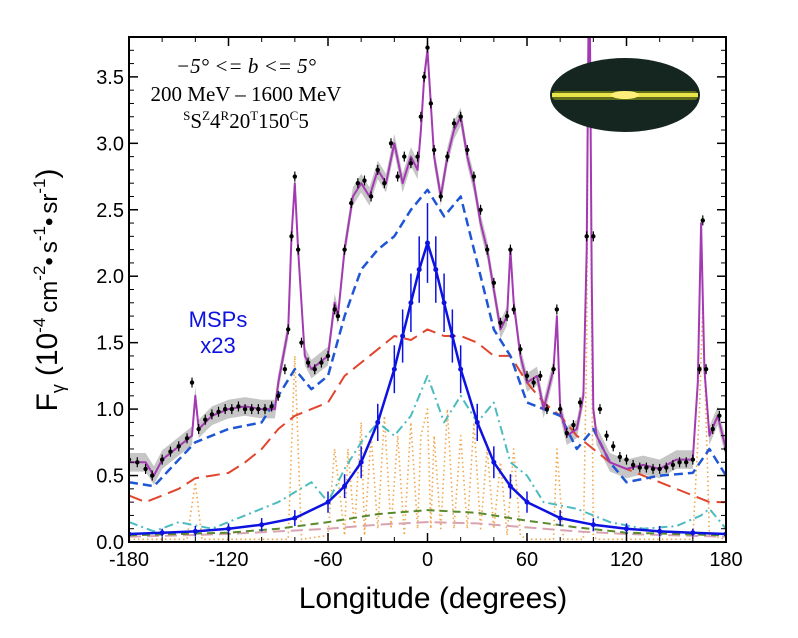  What do you see at coordinates (433, 598) in the screenshot?
I see `x-axis-title: Longitude (degrees)` at bounding box center [433, 598].